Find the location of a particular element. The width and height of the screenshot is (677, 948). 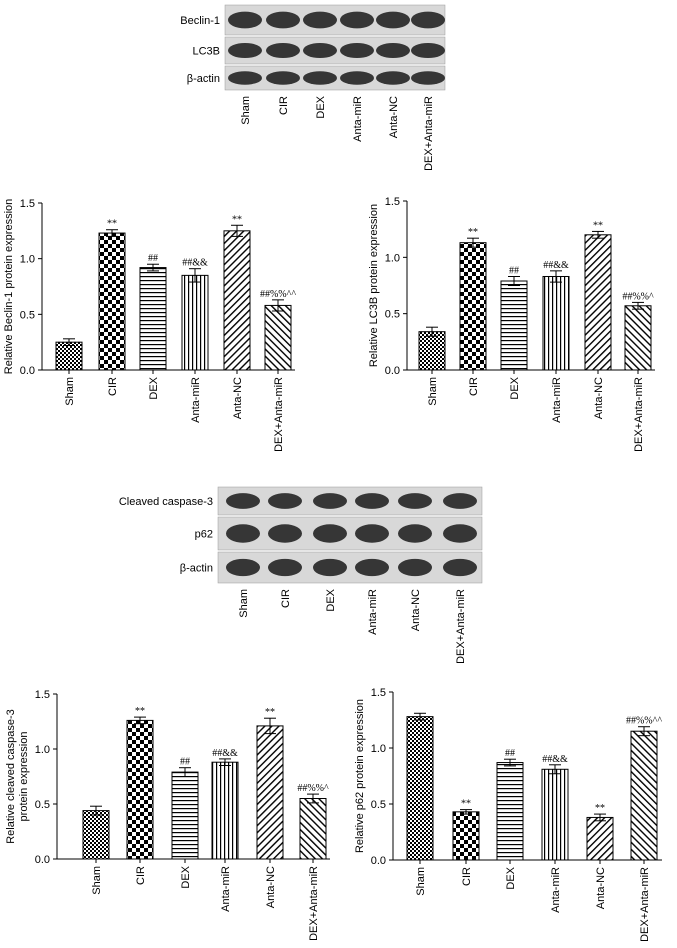

x-tick-label: Anta-miR is located at coordinates (196, 400).